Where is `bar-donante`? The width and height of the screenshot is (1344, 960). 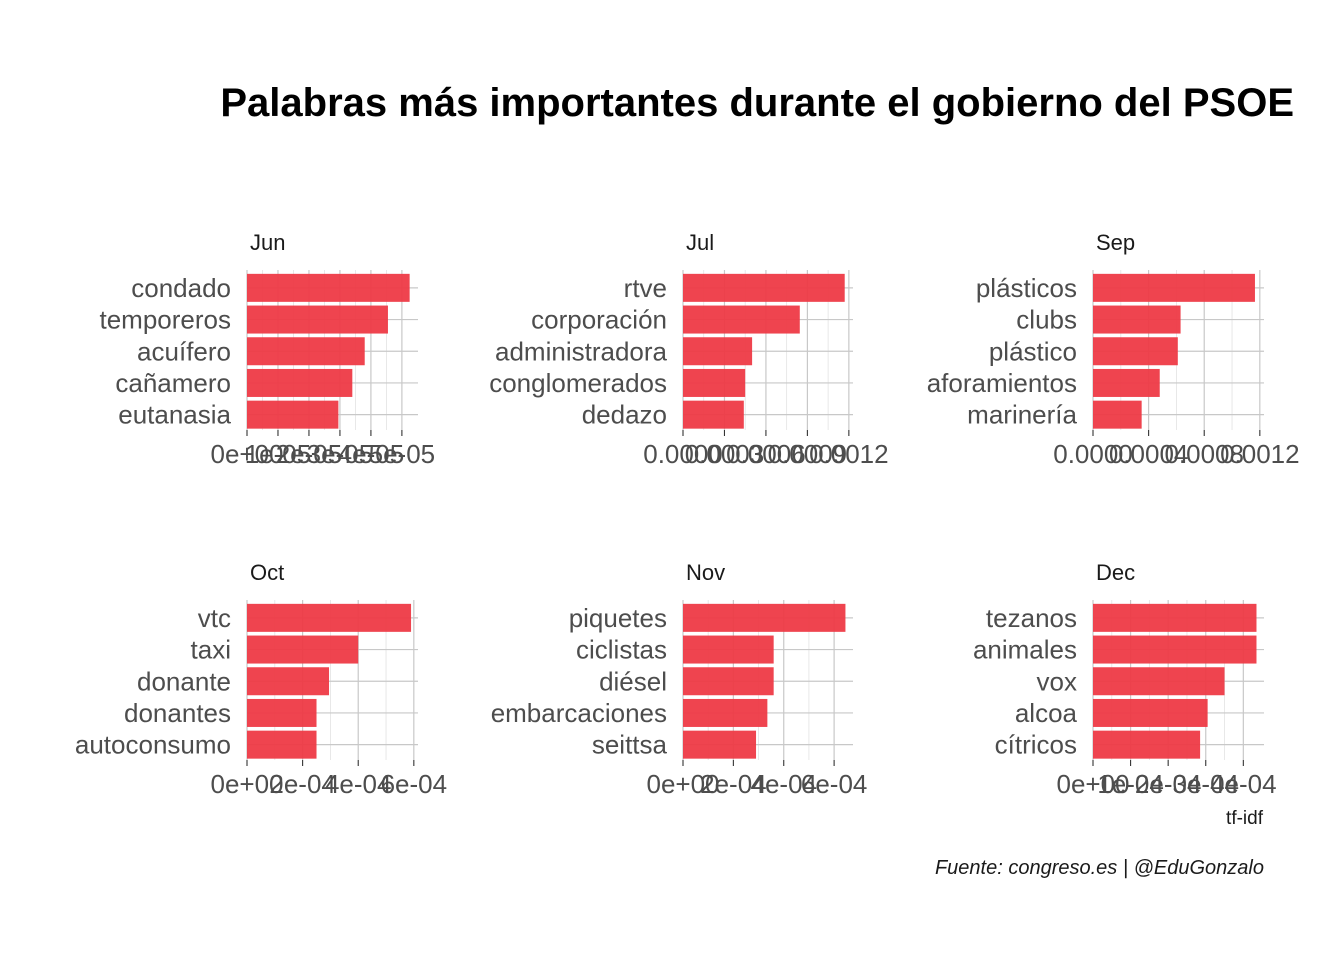 bar-donante is located at coordinates (288, 681).